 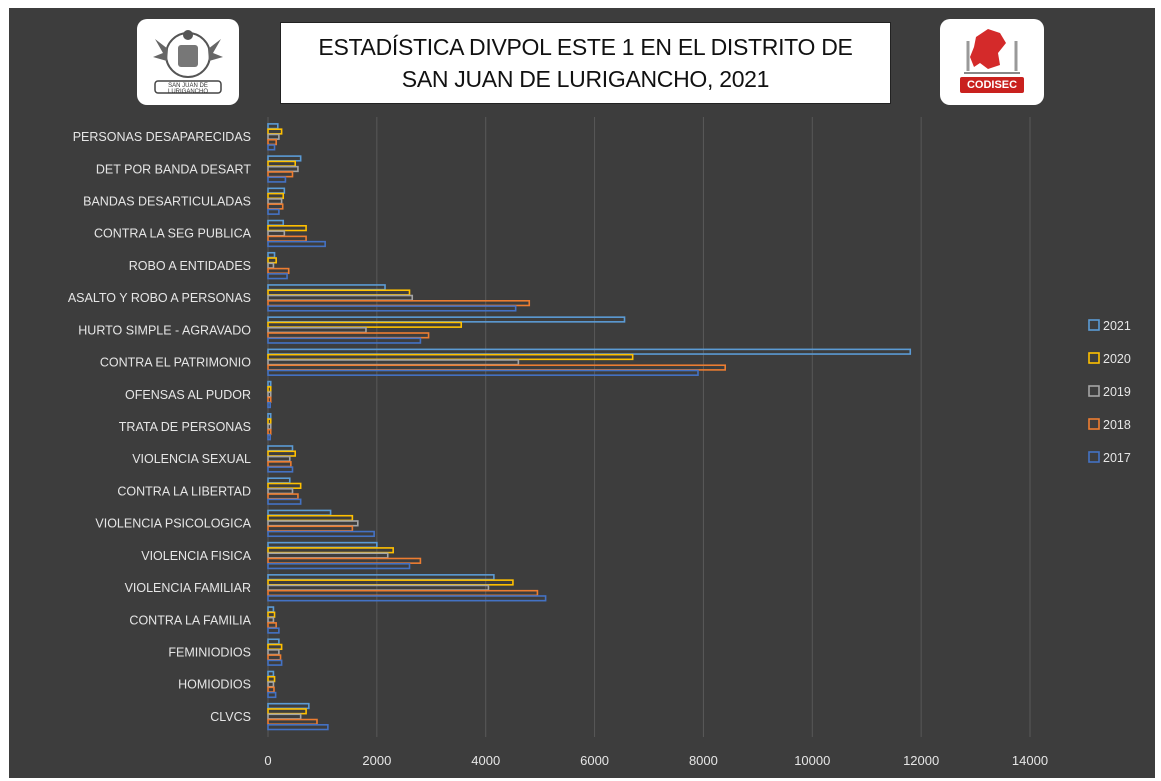 What do you see at coordinates (173, 524) in the screenshot?
I see `category-label: VIOLENCIA PSICOLOGICA` at bounding box center [173, 524].